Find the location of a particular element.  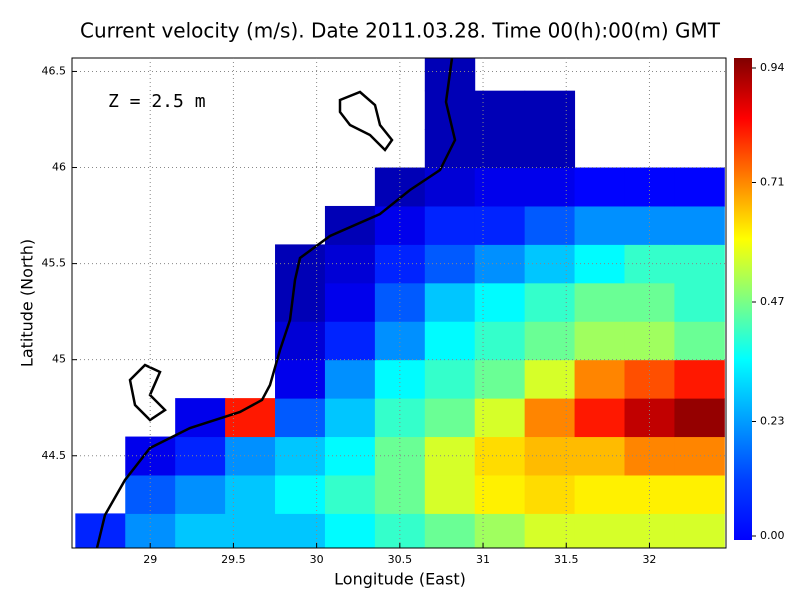

x-tick-label: 31.5 is located at coordinates (566, 559).